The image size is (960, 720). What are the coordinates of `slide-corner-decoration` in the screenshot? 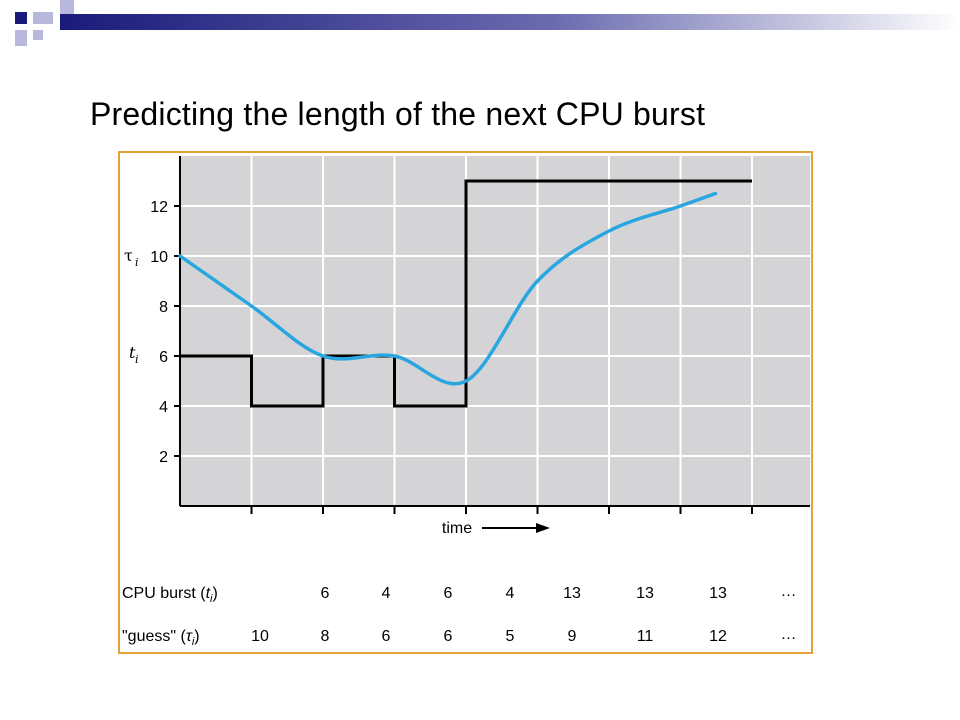 It's located at (487, 23).